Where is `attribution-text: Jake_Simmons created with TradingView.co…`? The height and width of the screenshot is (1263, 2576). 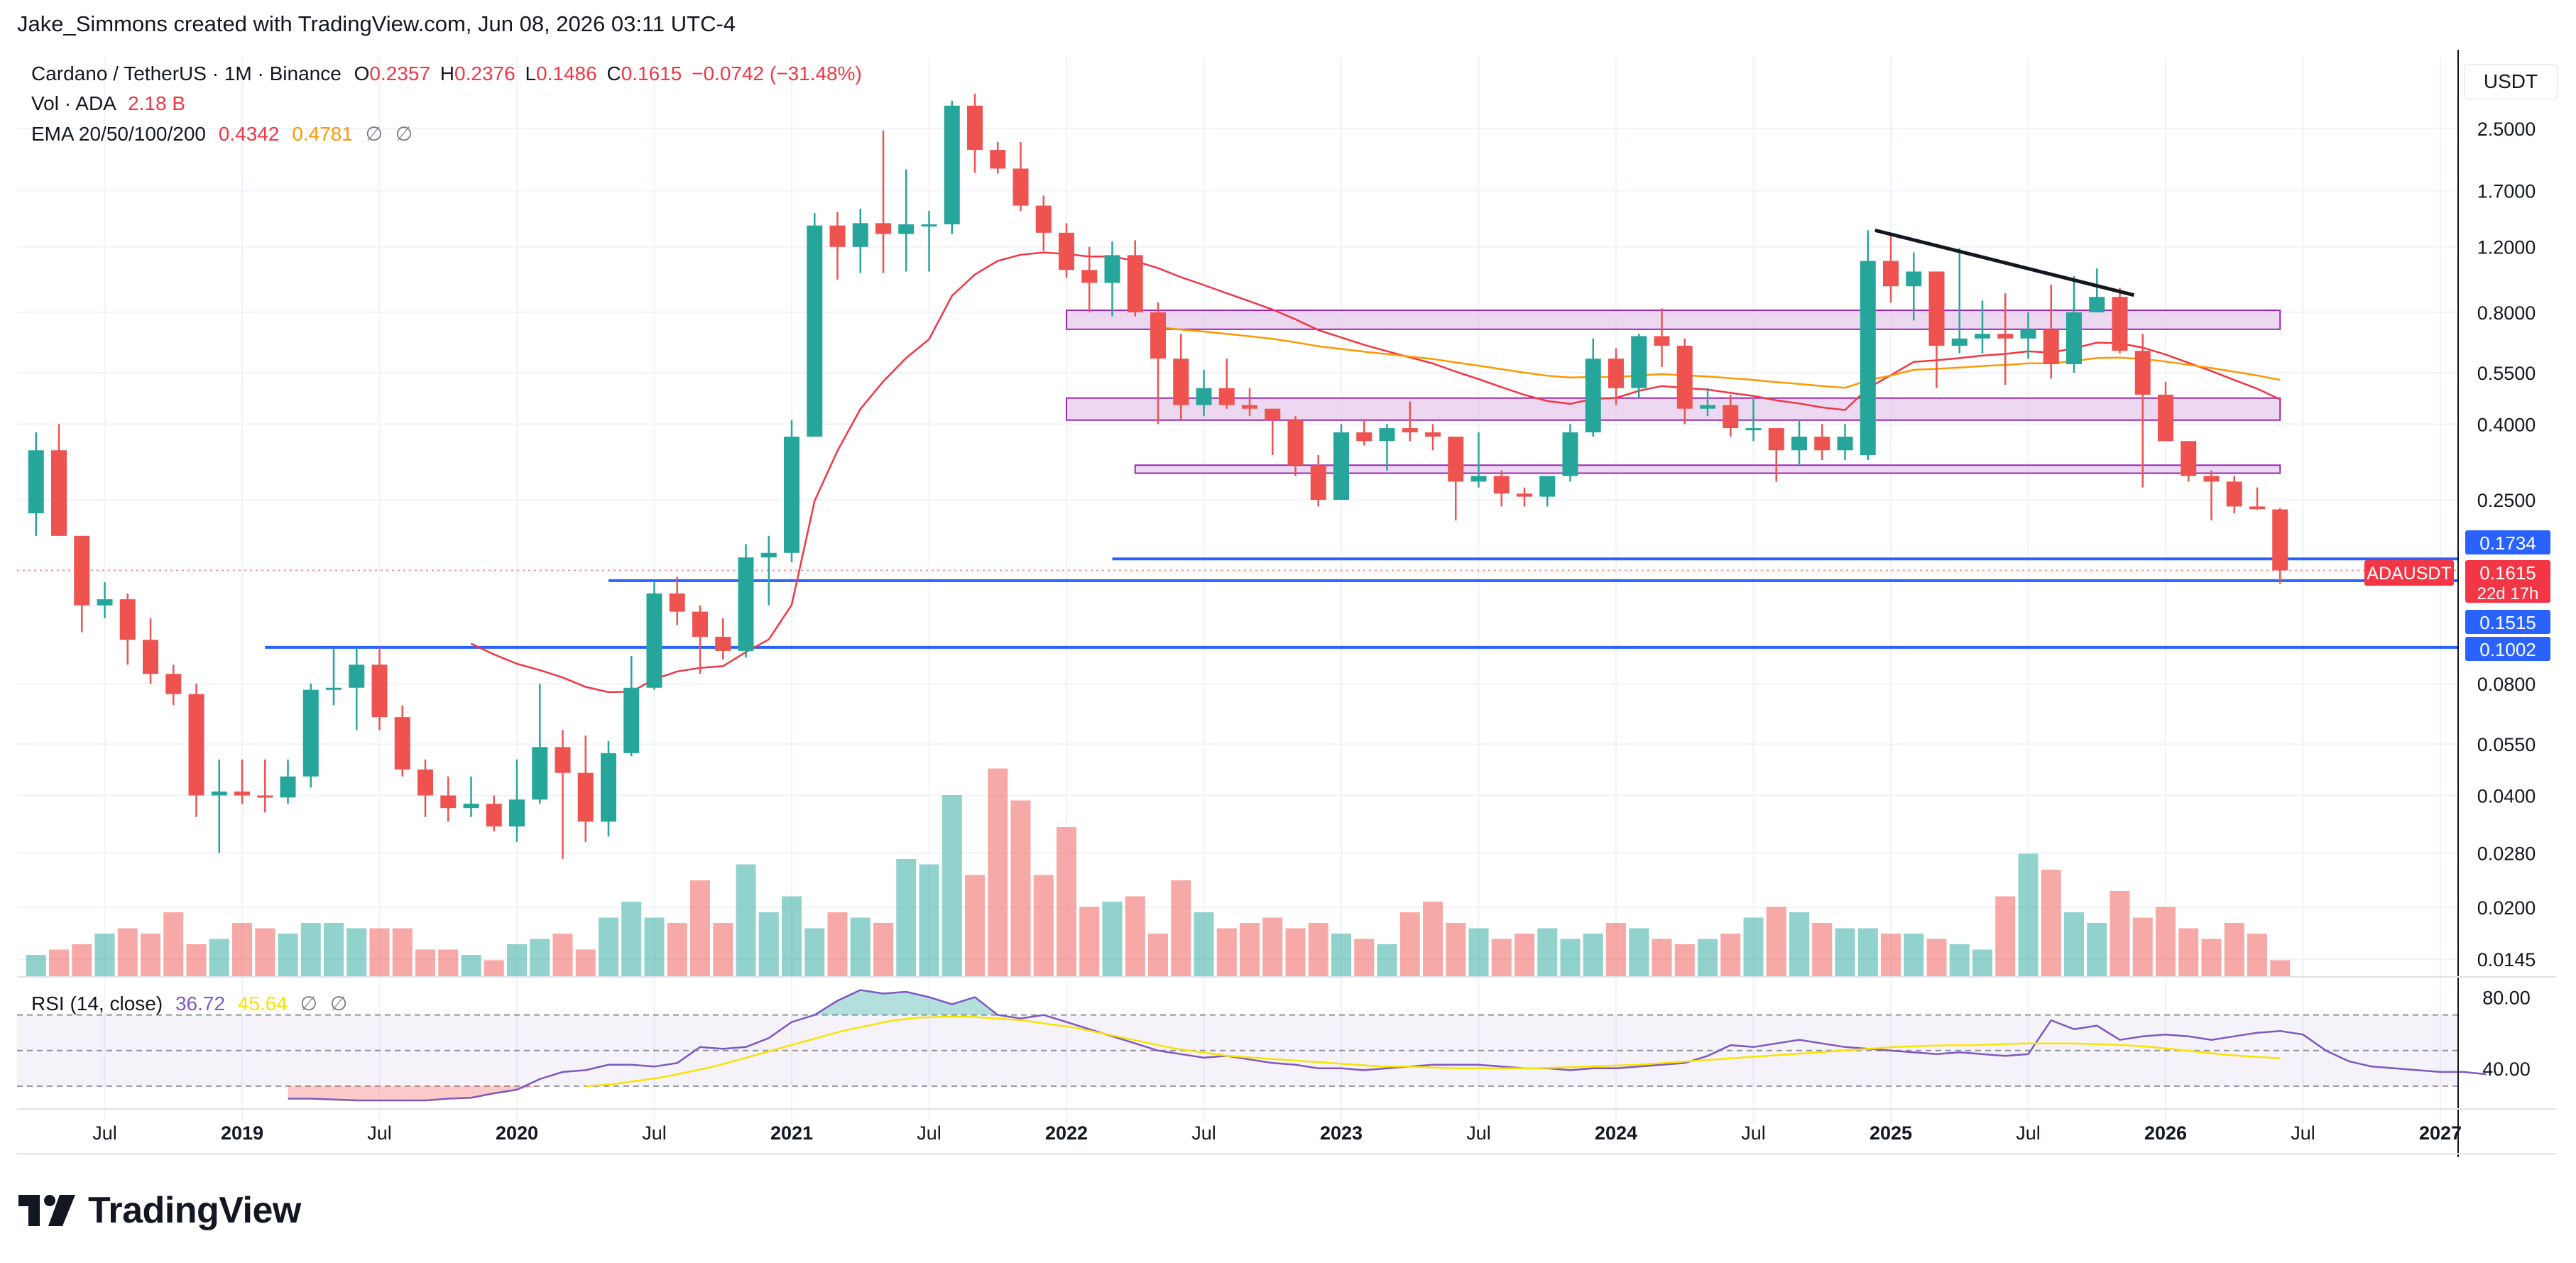
attribution-text: Jake_Simmons created with TradingView.co… is located at coordinates (376, 24).